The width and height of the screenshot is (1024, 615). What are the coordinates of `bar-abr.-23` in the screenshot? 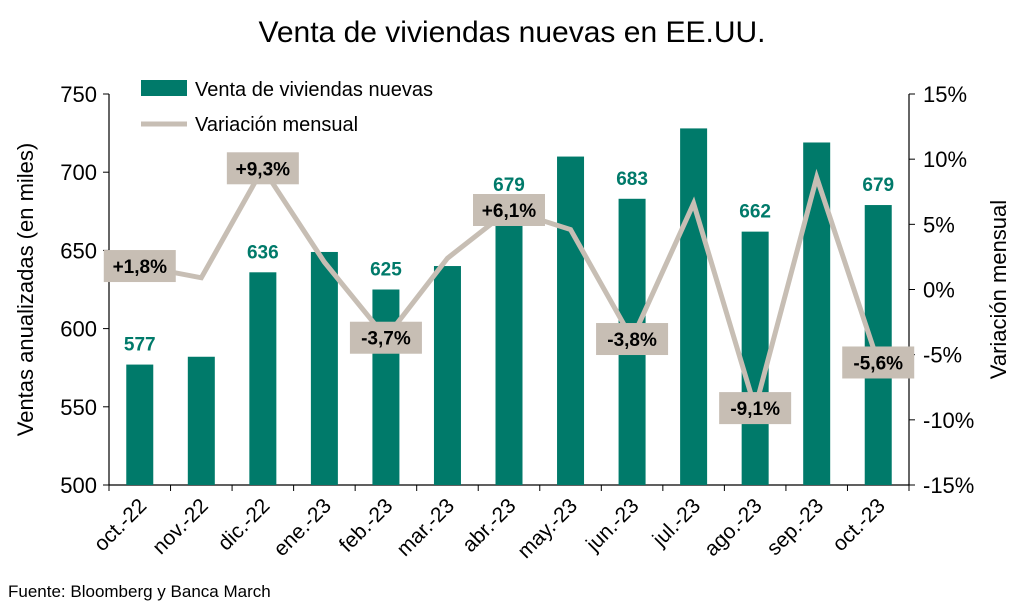 It's located at (509, 345).